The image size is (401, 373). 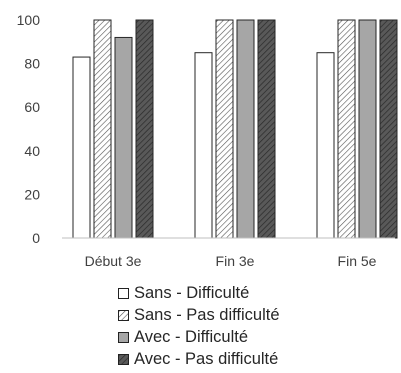 I want to click on legend-swatch-avec-pas-difficulte, so click(x=123, y=359).